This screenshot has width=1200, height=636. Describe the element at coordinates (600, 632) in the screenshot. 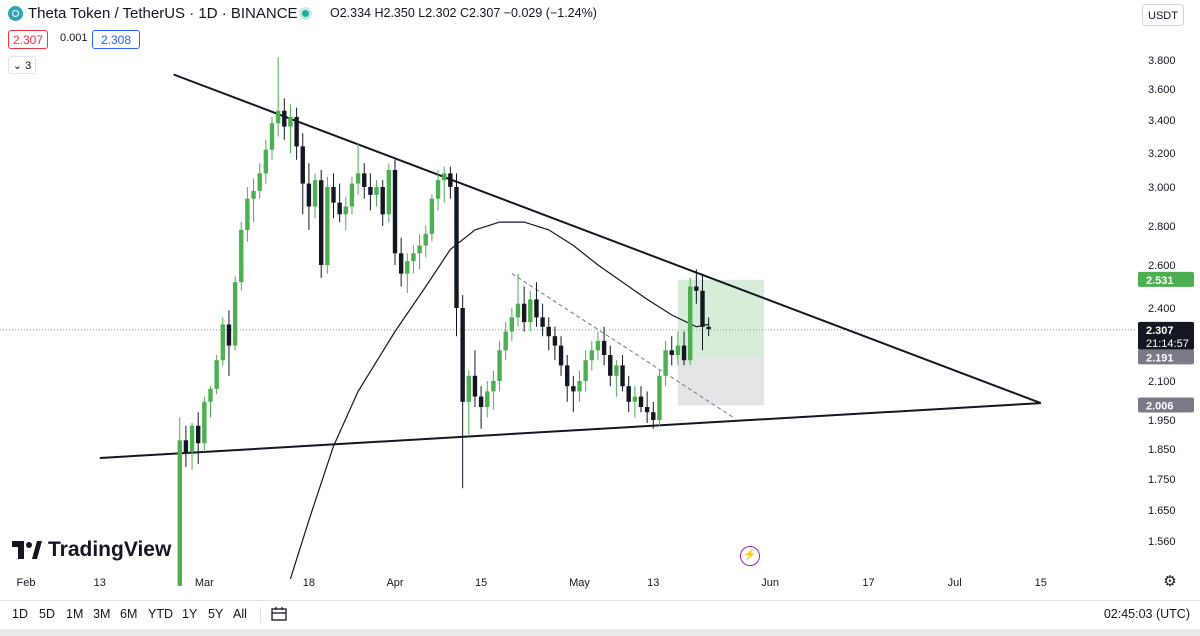

I see `window-bottom-edge` at that location.